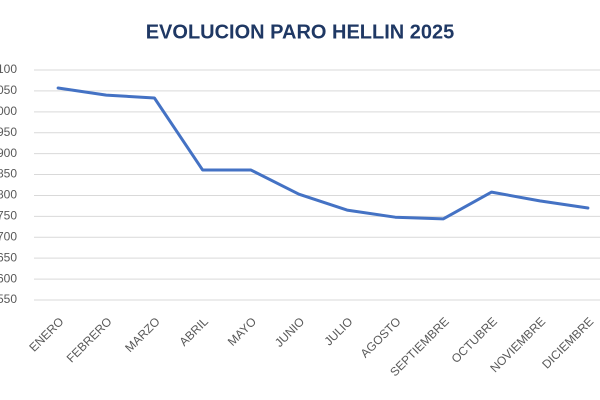  I want to click on y-tick-label: 1650, so click(8, 257).